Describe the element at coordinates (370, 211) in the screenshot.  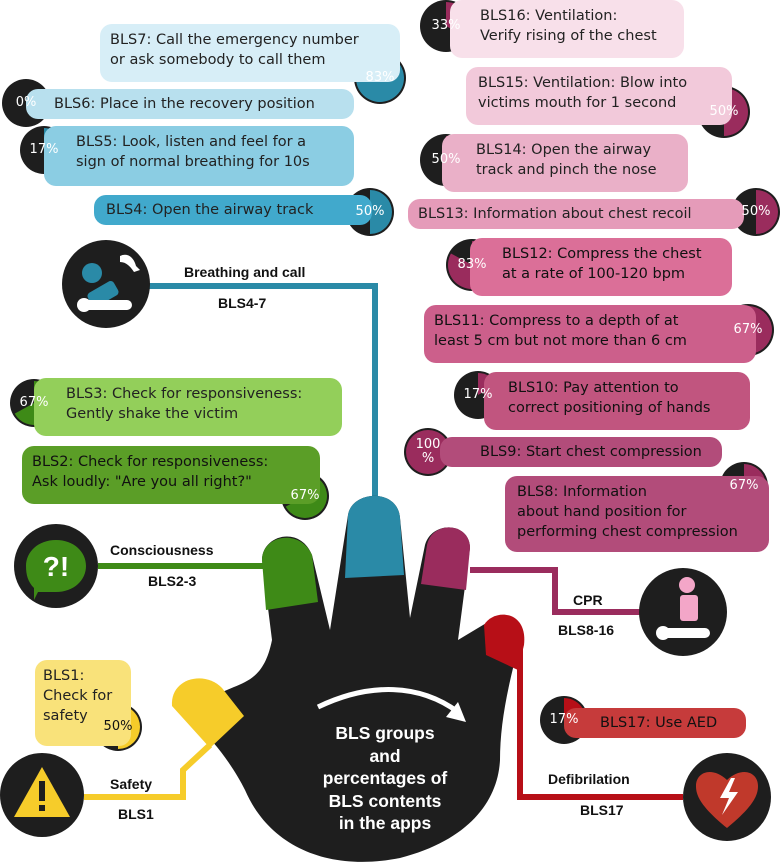
I see `pie-label-bls4: 50%` at that location.